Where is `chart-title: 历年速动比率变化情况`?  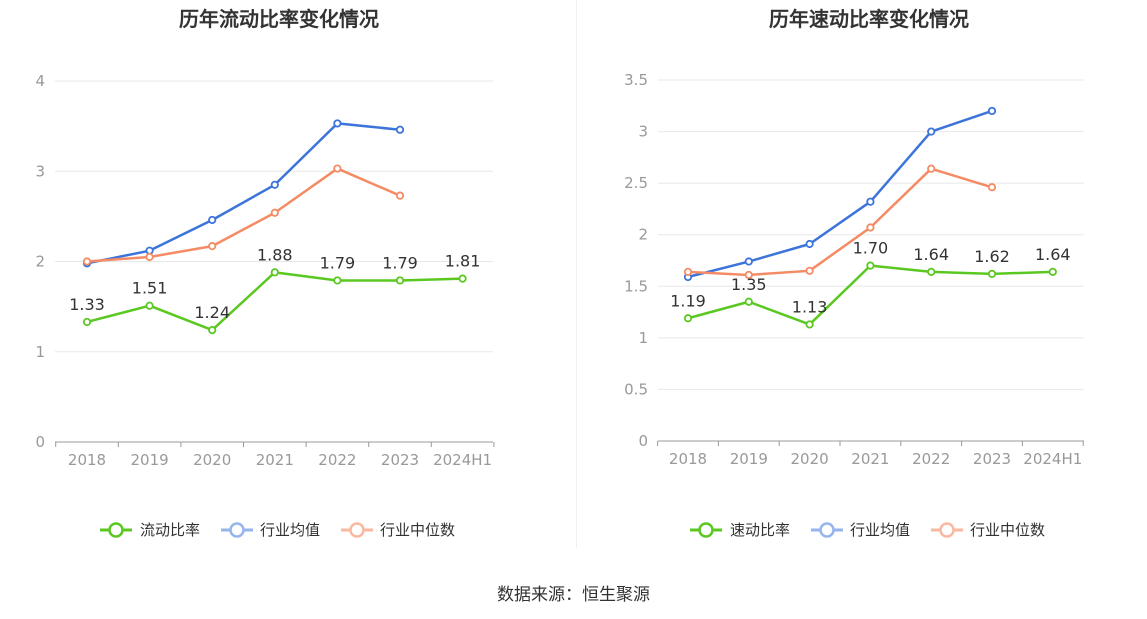
chart-title: 历年速动比率变化情况 is located at coordinates (869, 19).